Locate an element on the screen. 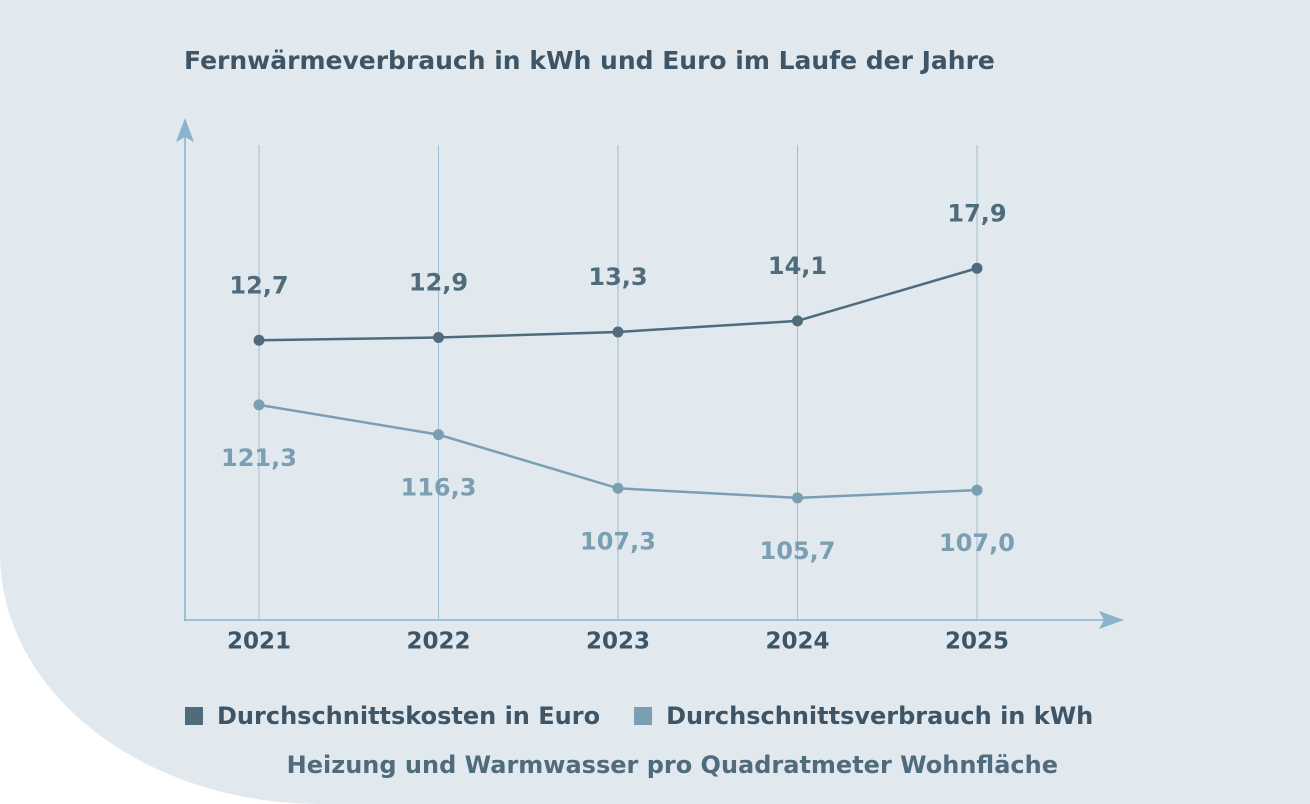  x-tick-label: 2022 is located at coordinates (438, 642).